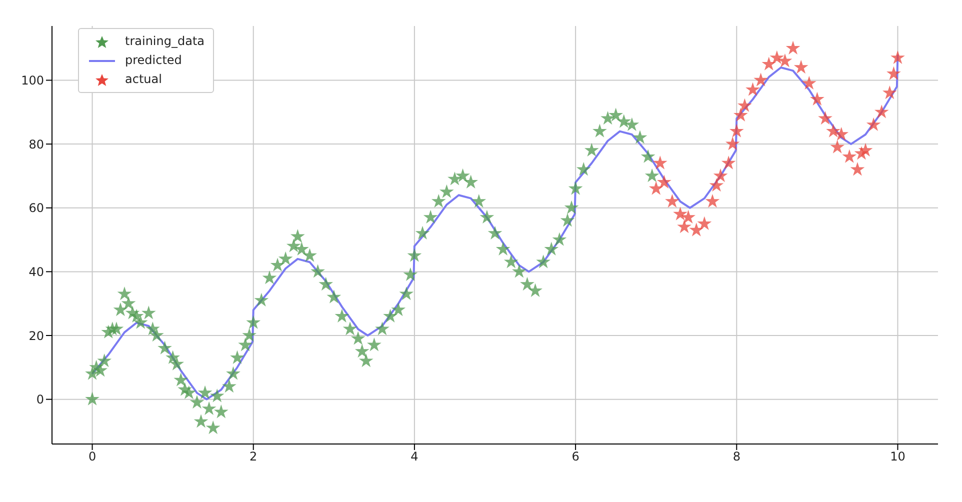  Describe the element at coordinates (165, 41) in the screenshot. I see `legend-label: training_data` at that location.